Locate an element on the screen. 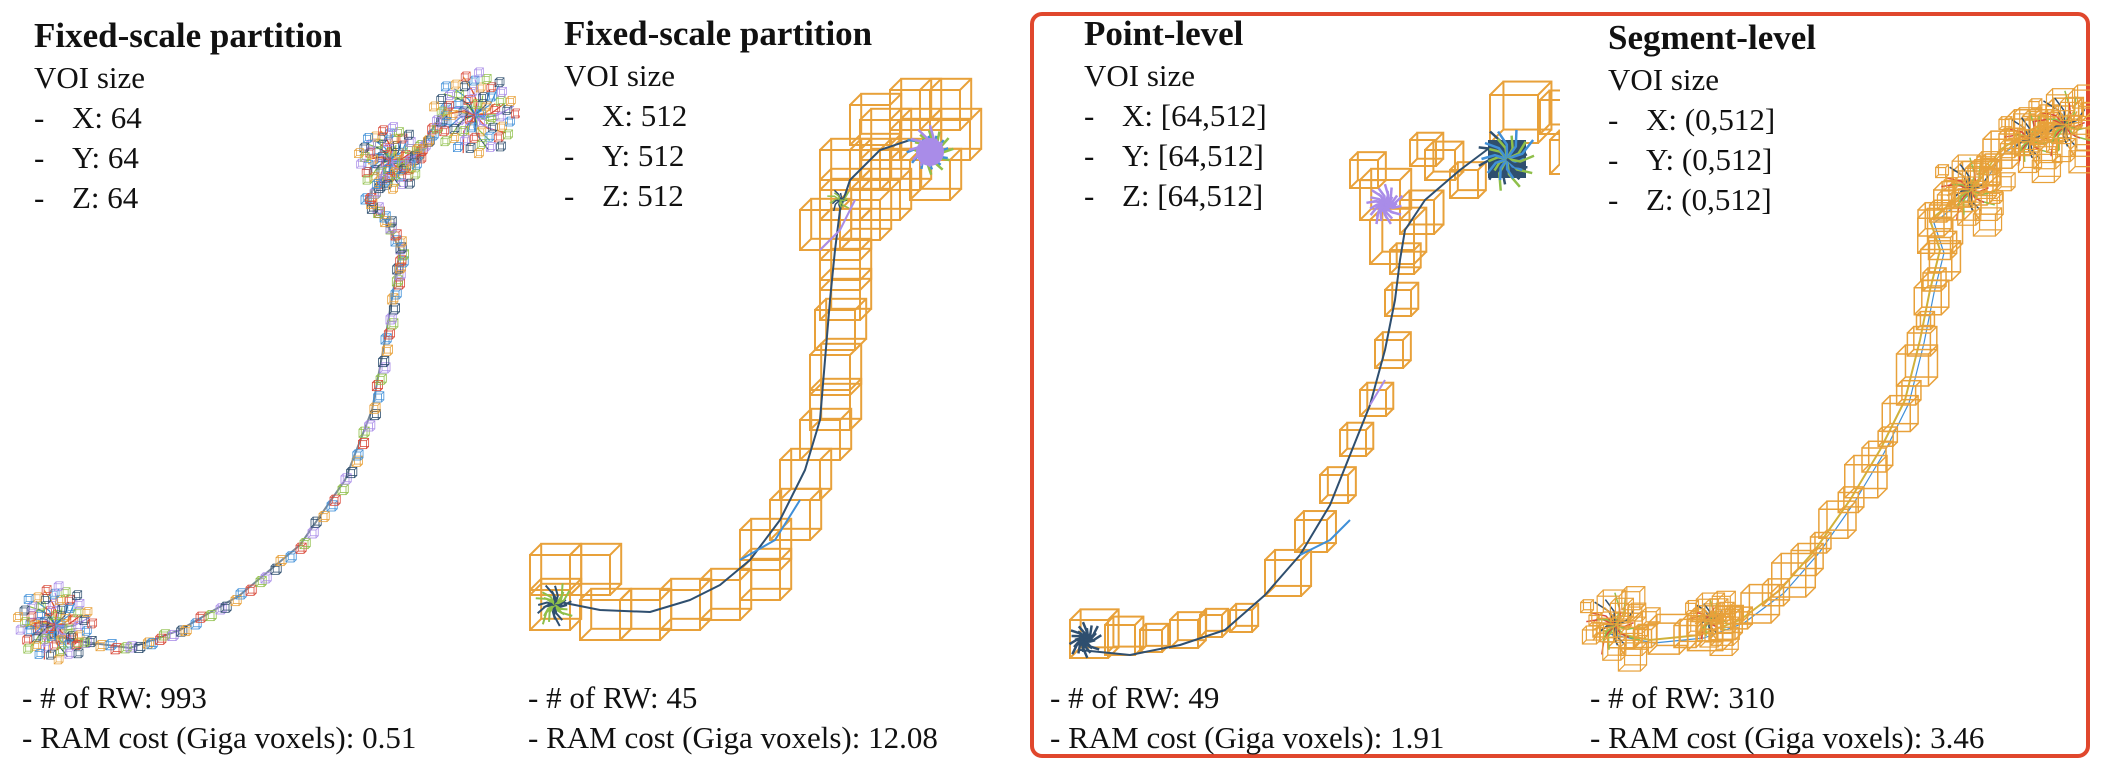 Image resolution: width=2104 pixels, height=776 pixels. voi-y: - Y: 64 is located at coordinates (86, 157).